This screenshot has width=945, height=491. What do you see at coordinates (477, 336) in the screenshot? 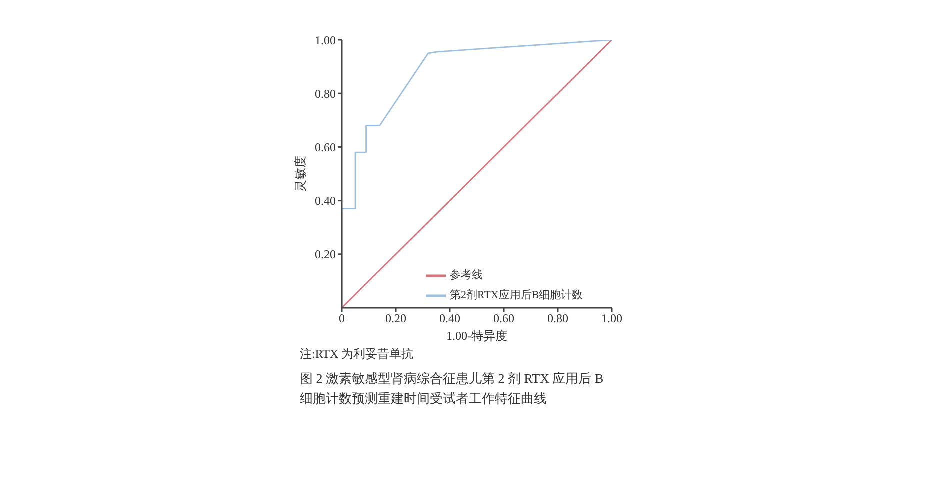
I see `x-axis-title: 1.00-特异度` at bounding box center [477, 336].